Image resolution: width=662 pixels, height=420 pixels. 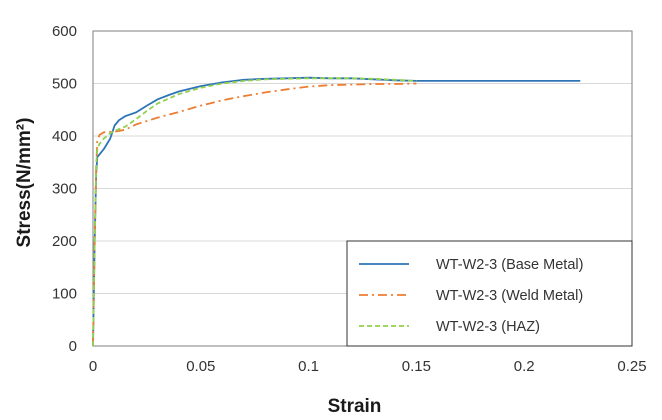 What do you see at coordinates (64, 84) in the screenshot?
I see `y-tick-label: 500` at bounding box center [64, 84].